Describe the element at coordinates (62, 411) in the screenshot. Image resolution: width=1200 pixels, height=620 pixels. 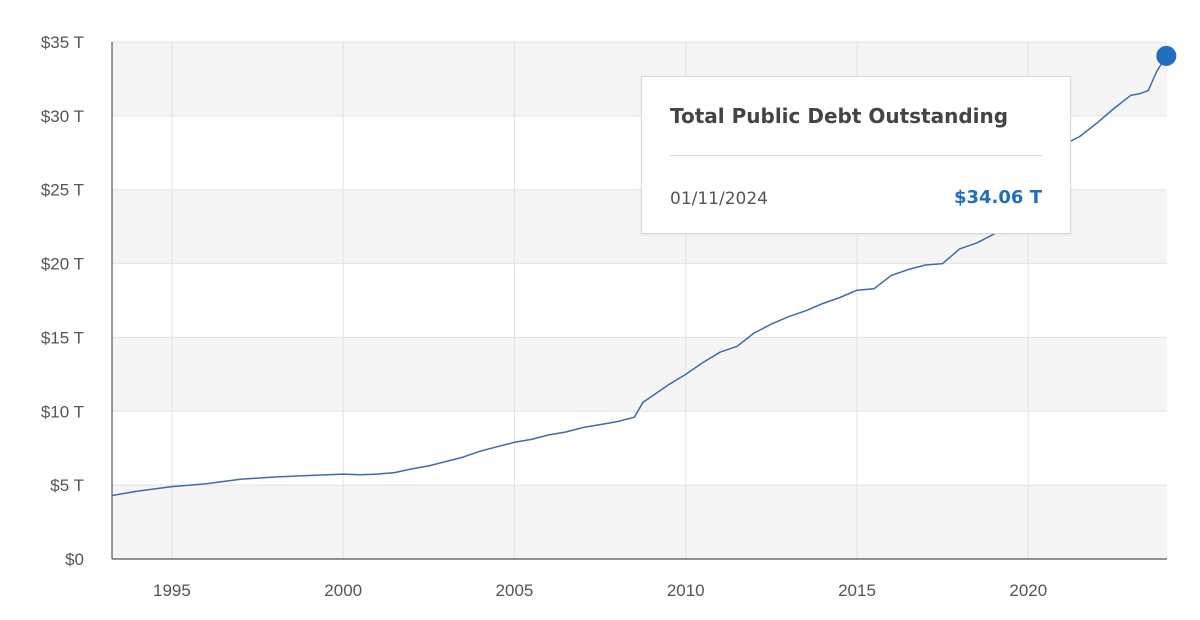
I see `y-tick-label: $10 T` at that location.